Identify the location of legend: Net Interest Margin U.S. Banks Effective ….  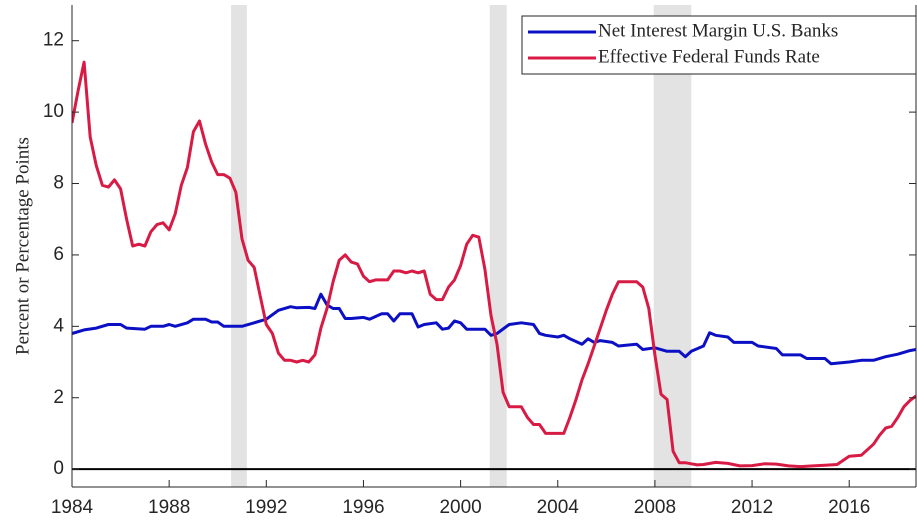
(719, 45).